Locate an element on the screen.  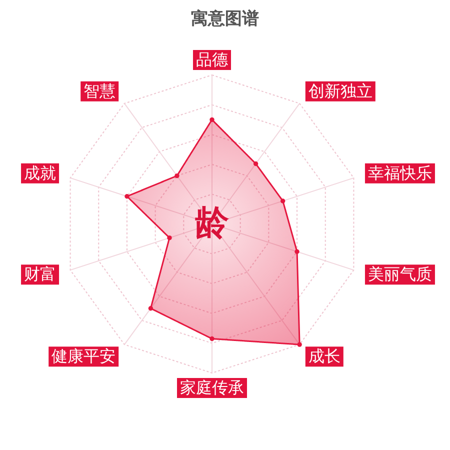
spoke-label: 财富 is located at coordinates (40, 274).